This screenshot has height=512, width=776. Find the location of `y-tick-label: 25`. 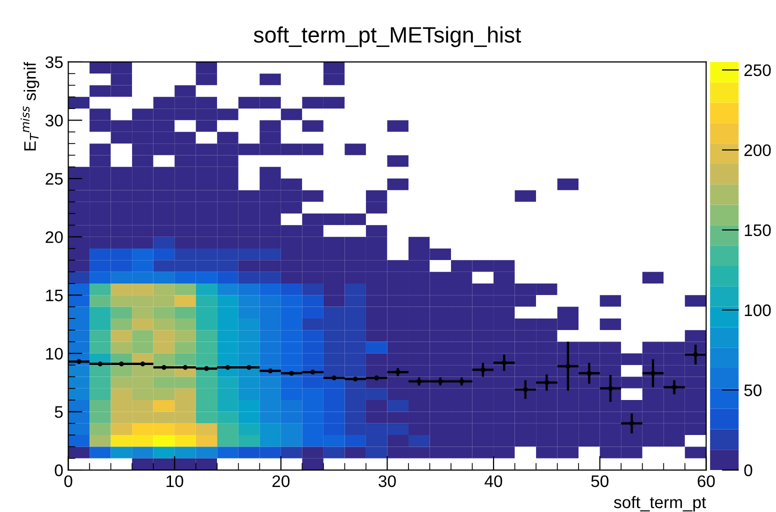

y-tick-label: 25 is located at coordinates (54, 178).